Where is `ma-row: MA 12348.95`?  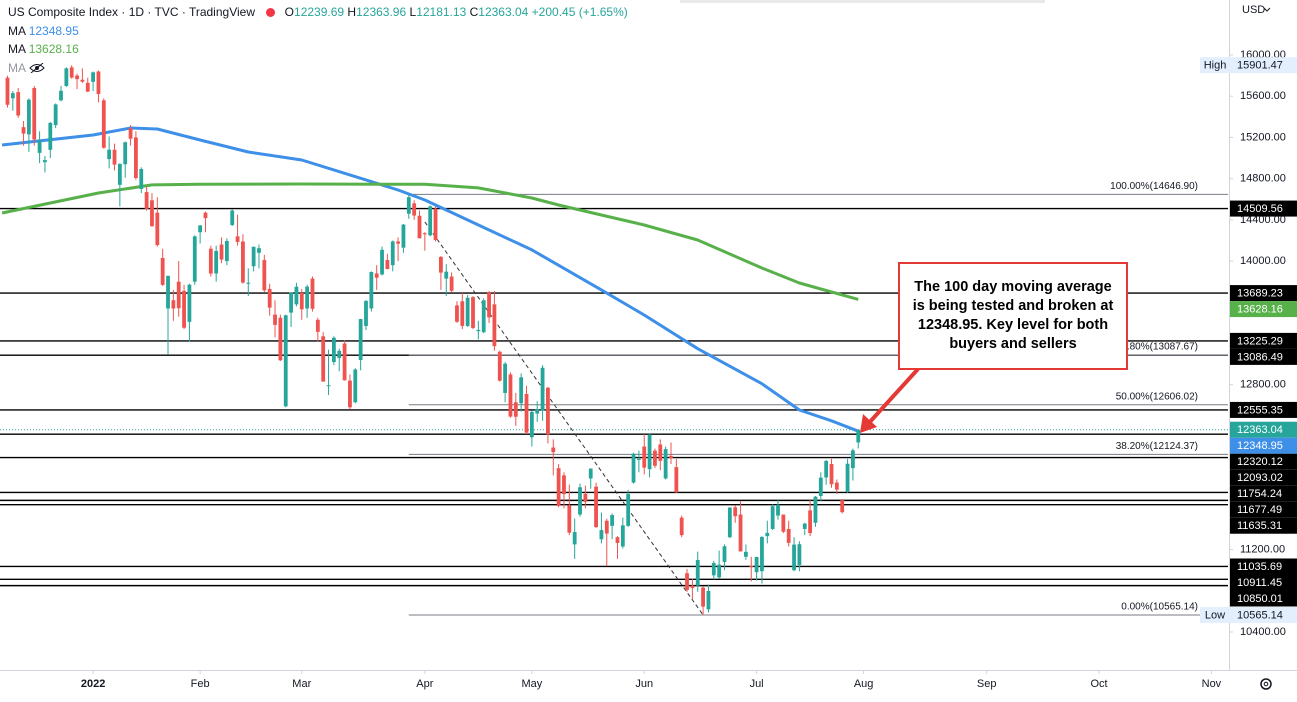 ma-row: MA 12348.95 is located at coordinates (318, 31).